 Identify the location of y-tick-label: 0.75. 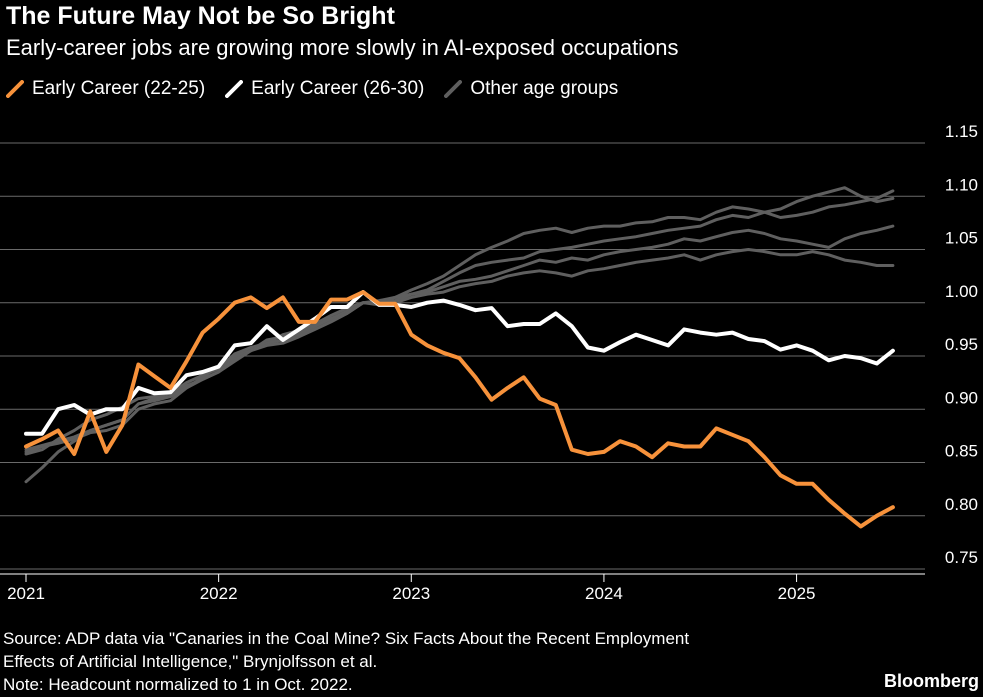
(961, 557).